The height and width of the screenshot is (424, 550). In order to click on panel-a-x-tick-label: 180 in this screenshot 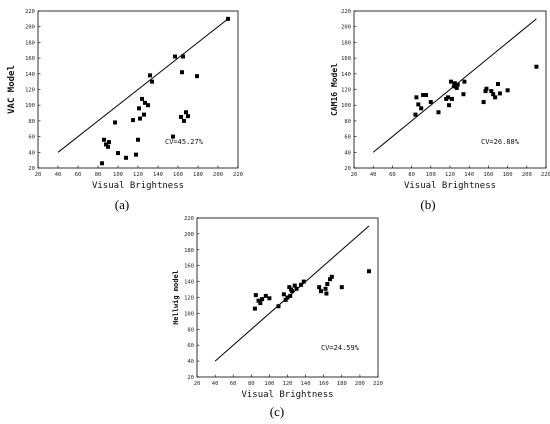, I will do `click(198, 175)`.